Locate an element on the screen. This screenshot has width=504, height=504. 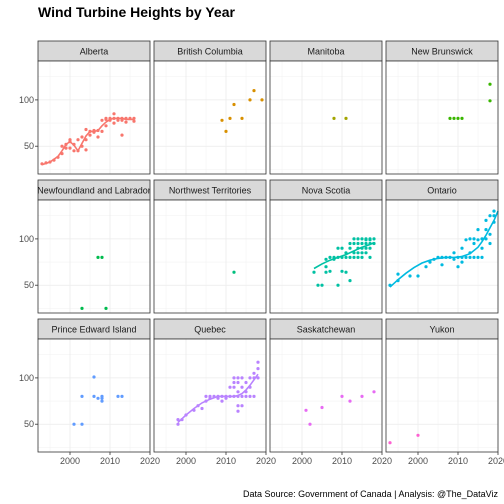
facet-panel: Northwest Territories is located at coordinates (210, 246).